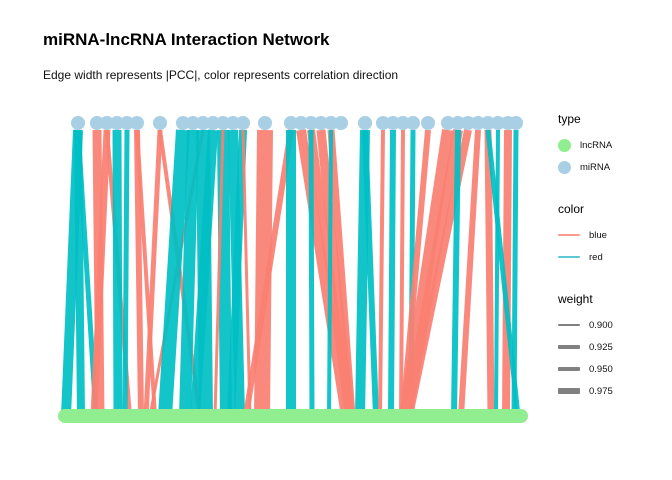  What do you see at coordinates (598, 235) in the screenshot?
I see `legend-item-label: blue` at bounding box center [598, 235].